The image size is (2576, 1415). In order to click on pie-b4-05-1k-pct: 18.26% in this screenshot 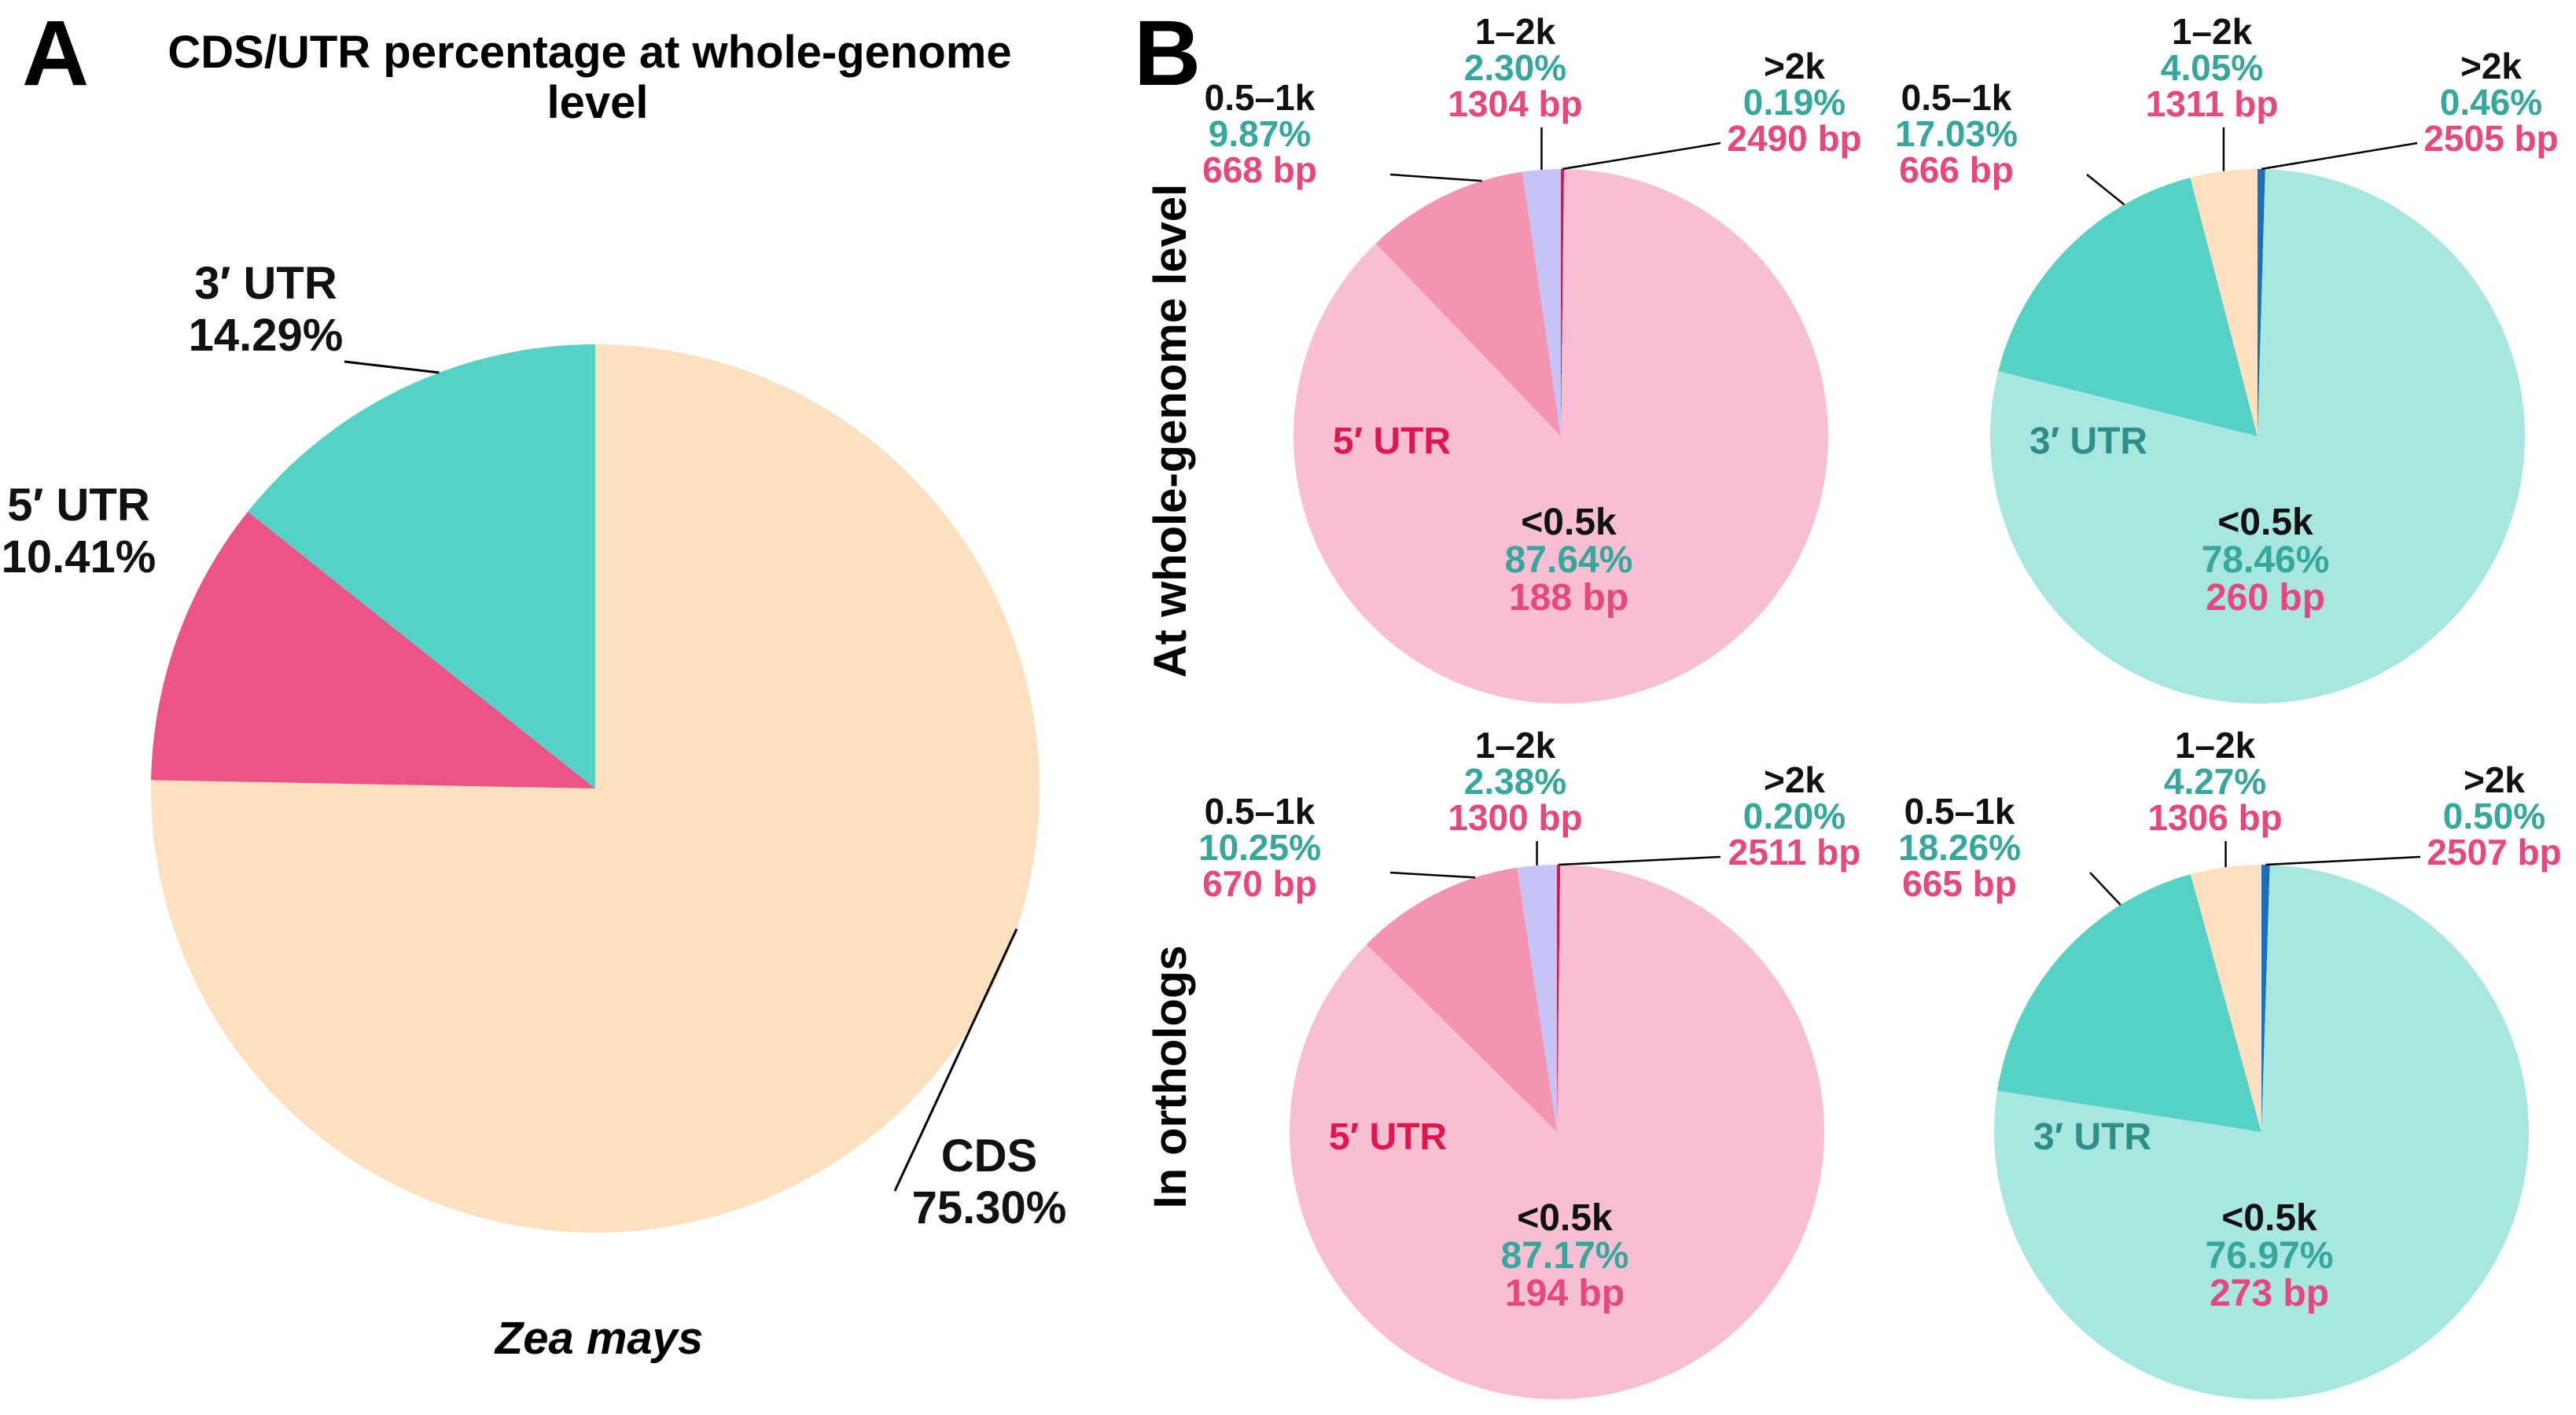, I will do `click(1959, 847)`.